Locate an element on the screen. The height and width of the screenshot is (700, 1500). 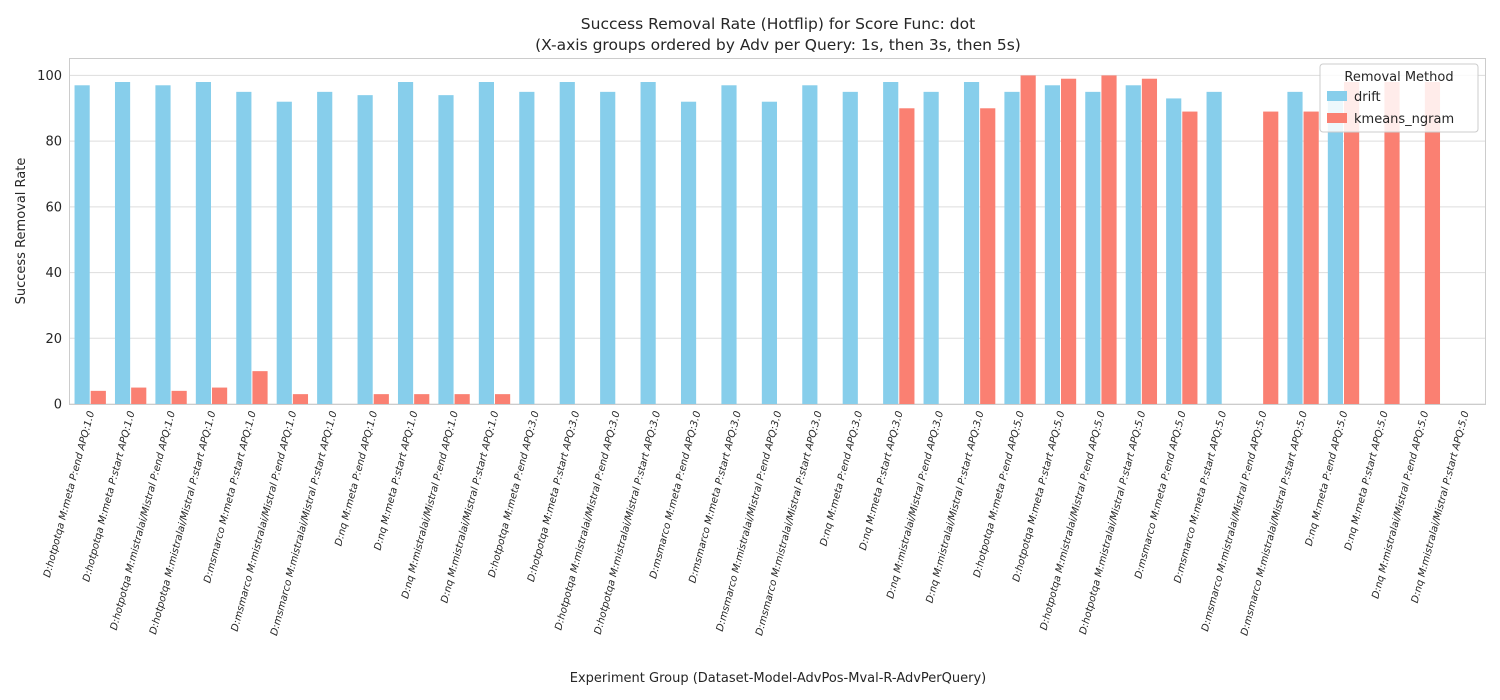
y-tick-label: 100 is located at coordinates (49, 76).